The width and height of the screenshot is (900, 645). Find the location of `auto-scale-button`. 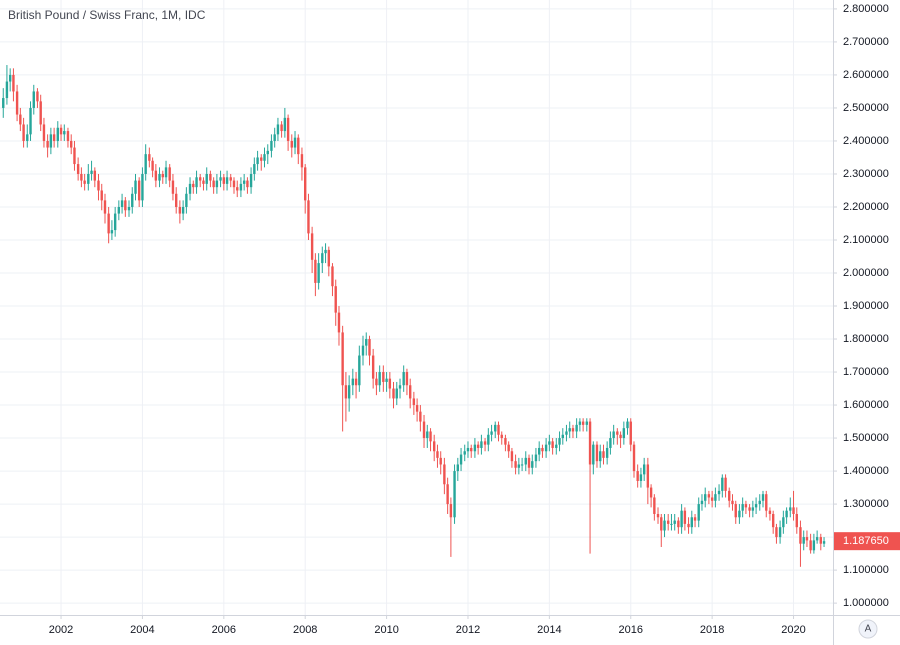

auto-scale-button is located at coordinates (868, 629).